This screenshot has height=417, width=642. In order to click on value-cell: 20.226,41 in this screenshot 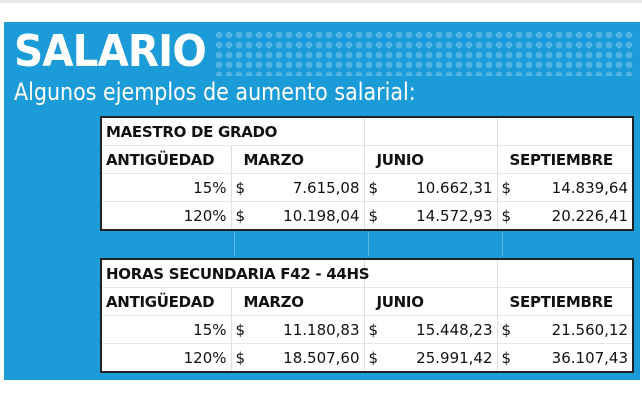, I will do `click(590, 215)`.